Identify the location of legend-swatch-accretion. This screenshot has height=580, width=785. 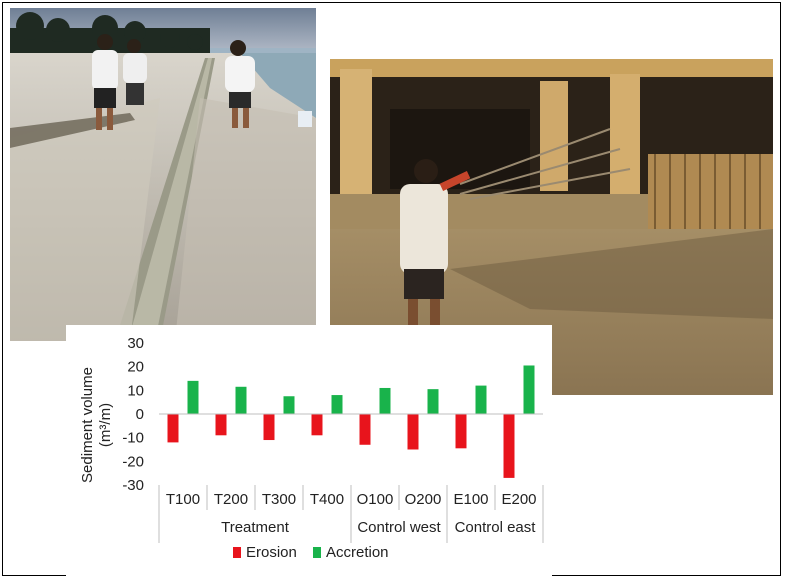
(317, 552).